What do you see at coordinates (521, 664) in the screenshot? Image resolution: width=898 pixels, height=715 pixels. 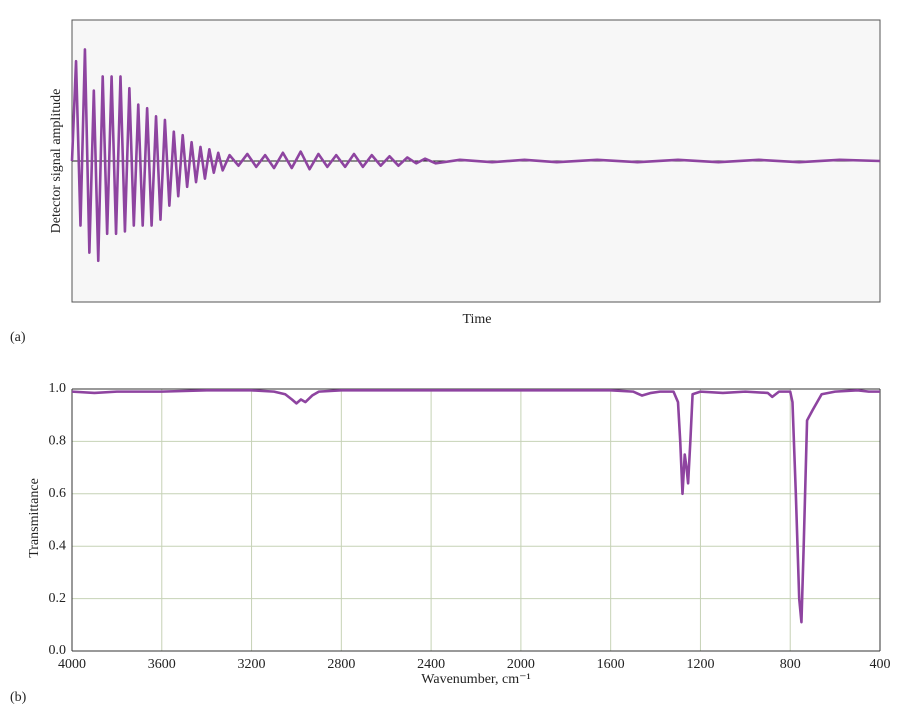 I see `x-tick-label: 2000` at bounding box center [521, 664].